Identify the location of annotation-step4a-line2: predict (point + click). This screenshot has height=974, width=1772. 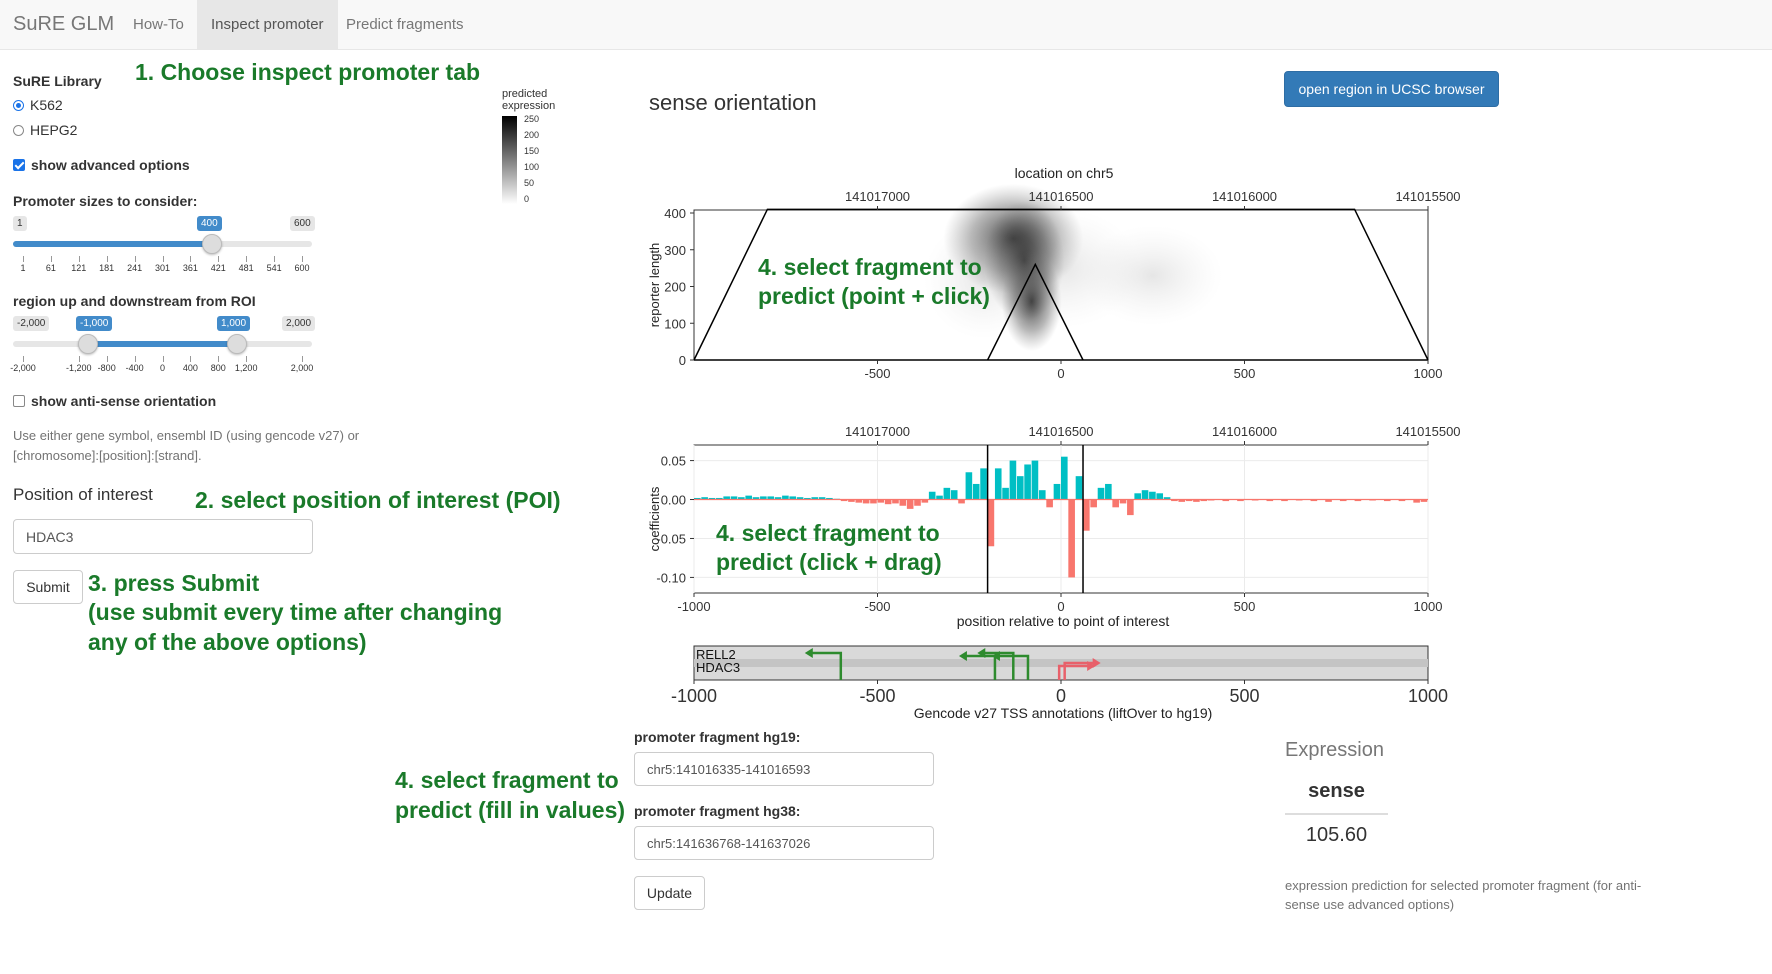
(874, 296).